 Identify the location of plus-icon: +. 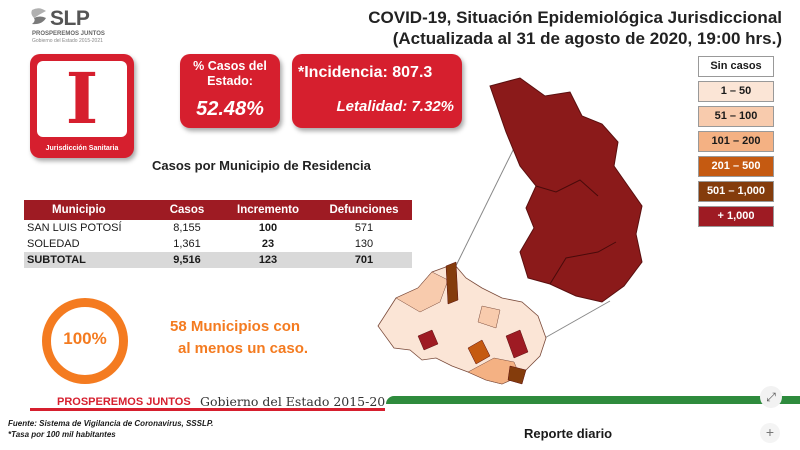
(770, 433).